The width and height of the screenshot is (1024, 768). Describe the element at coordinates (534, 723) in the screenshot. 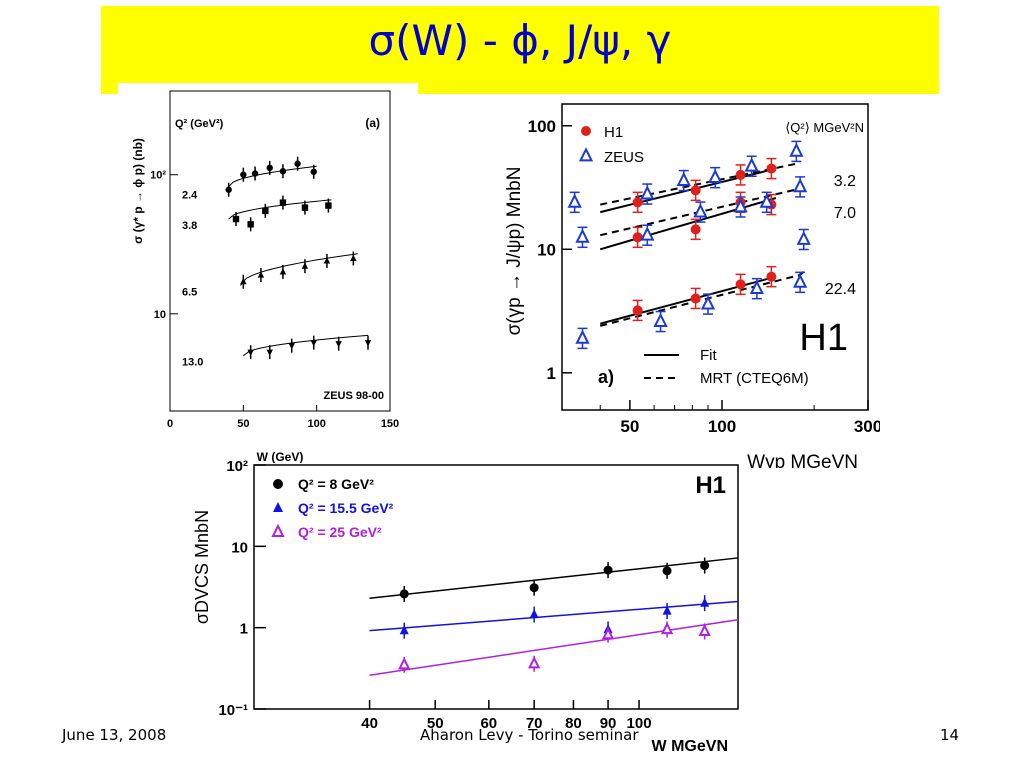

I see `dvcs-x-tick-label: 70` at that location.